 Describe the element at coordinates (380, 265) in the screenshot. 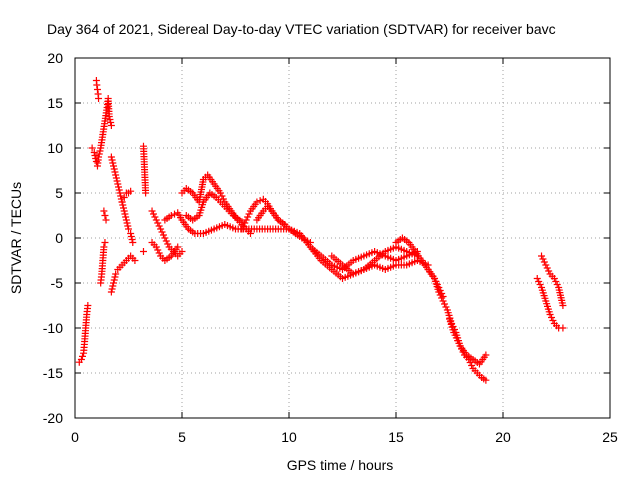

I see `series-arc-t` at that location.